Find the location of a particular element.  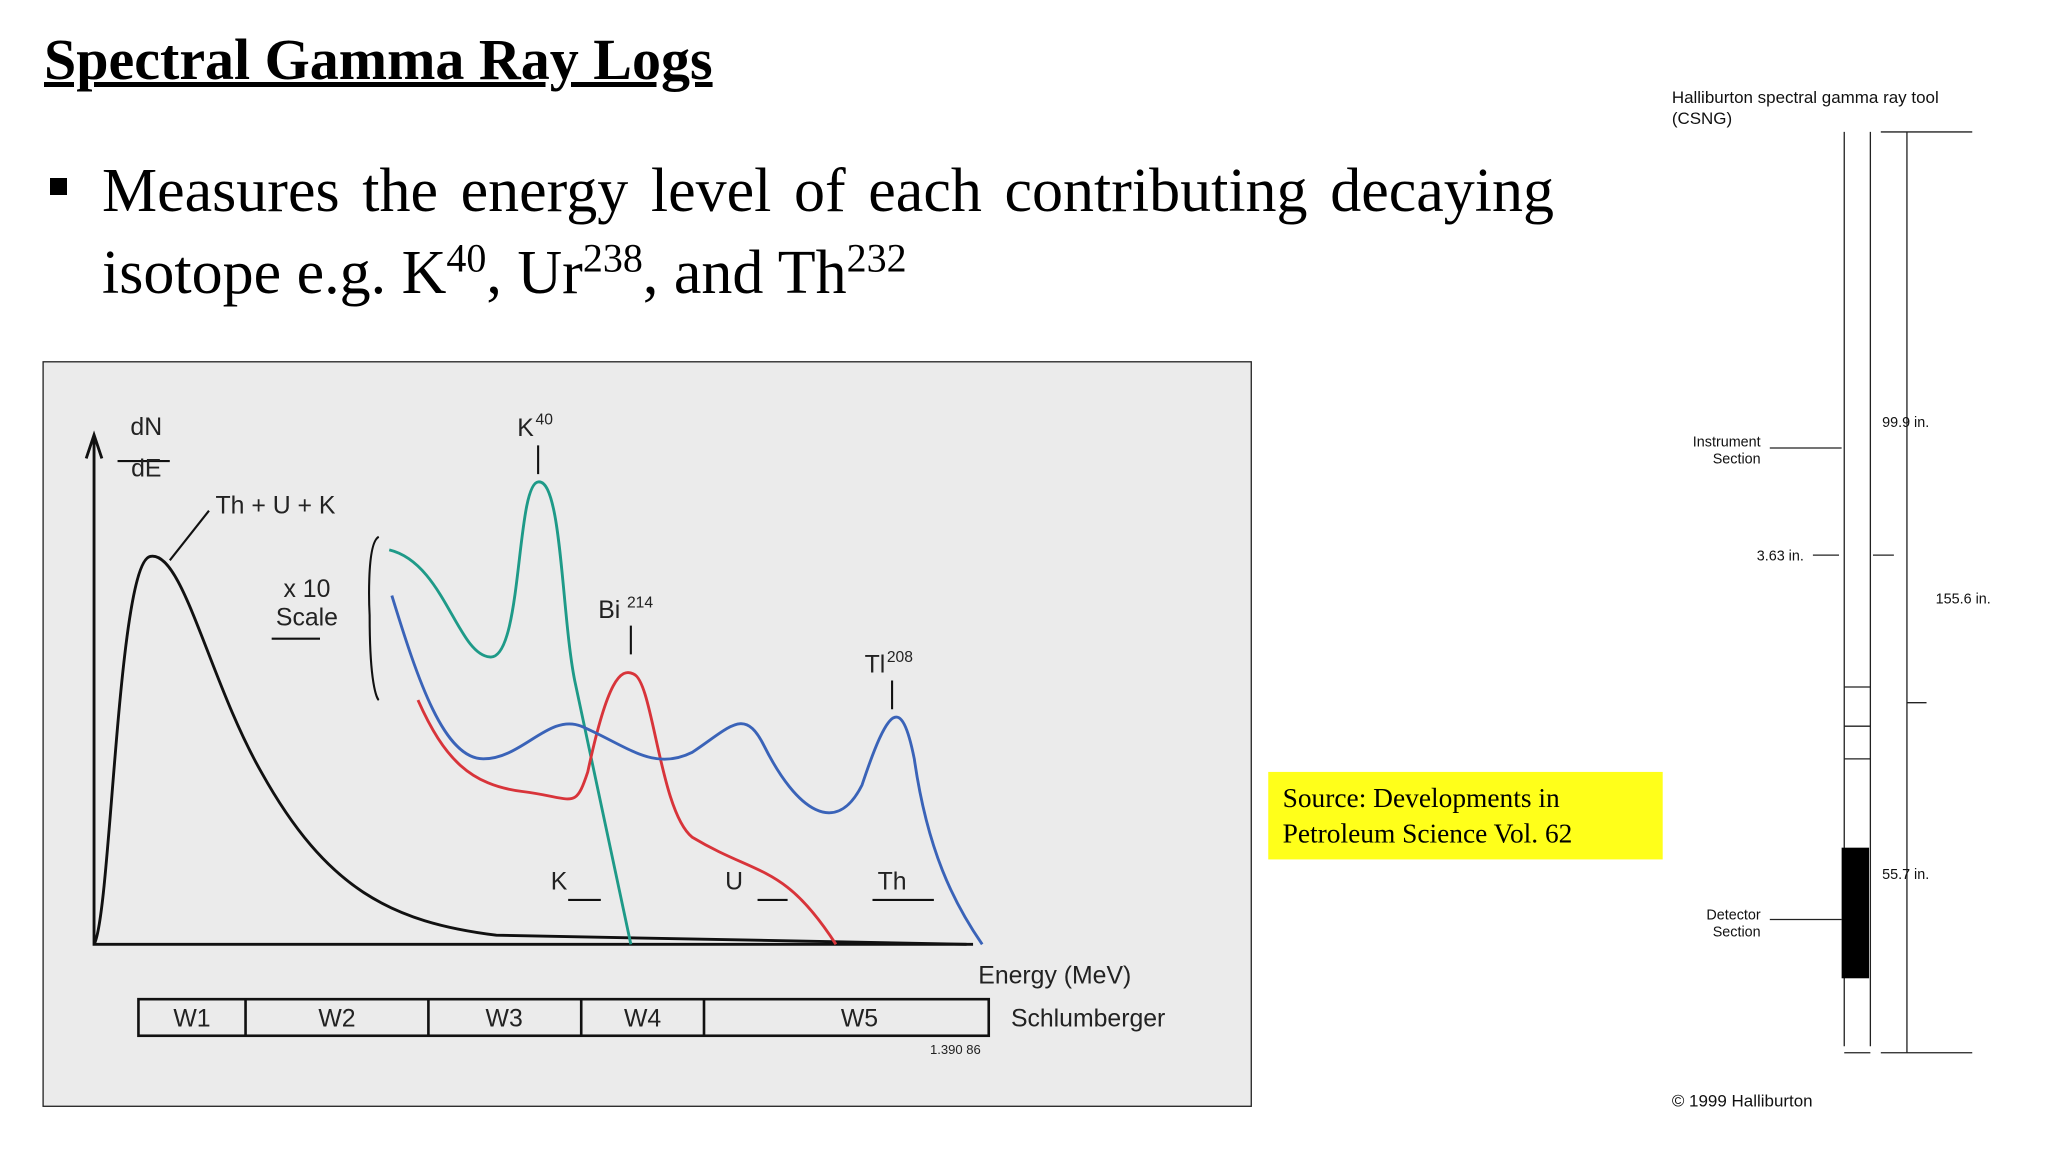

title: Spectral Gamma Ray Logs is located at coordinates (378, 59).